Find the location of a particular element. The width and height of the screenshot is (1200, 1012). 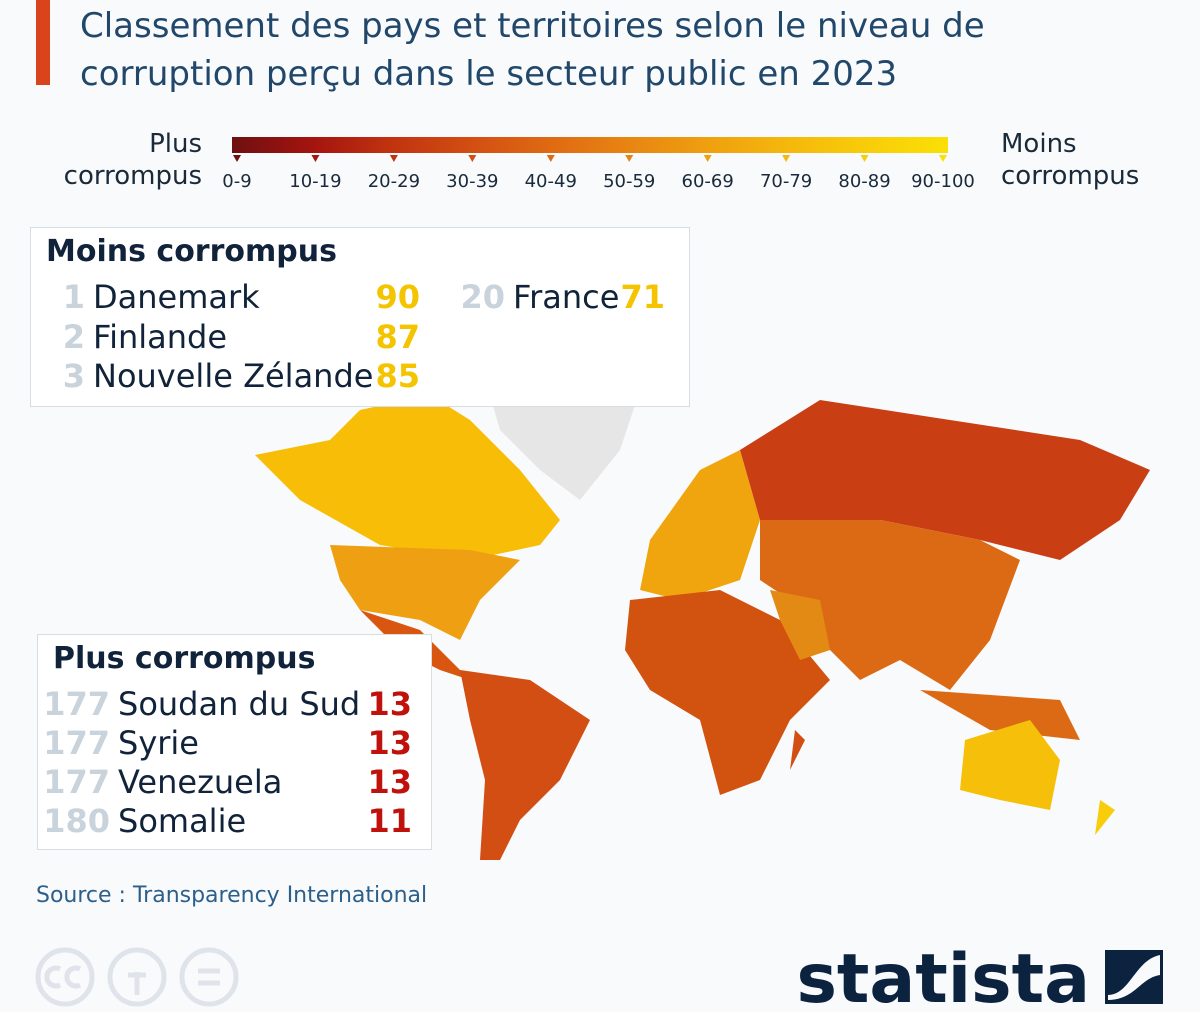

legend-bin-label: 0-9 is located at coordinates (236, 181).